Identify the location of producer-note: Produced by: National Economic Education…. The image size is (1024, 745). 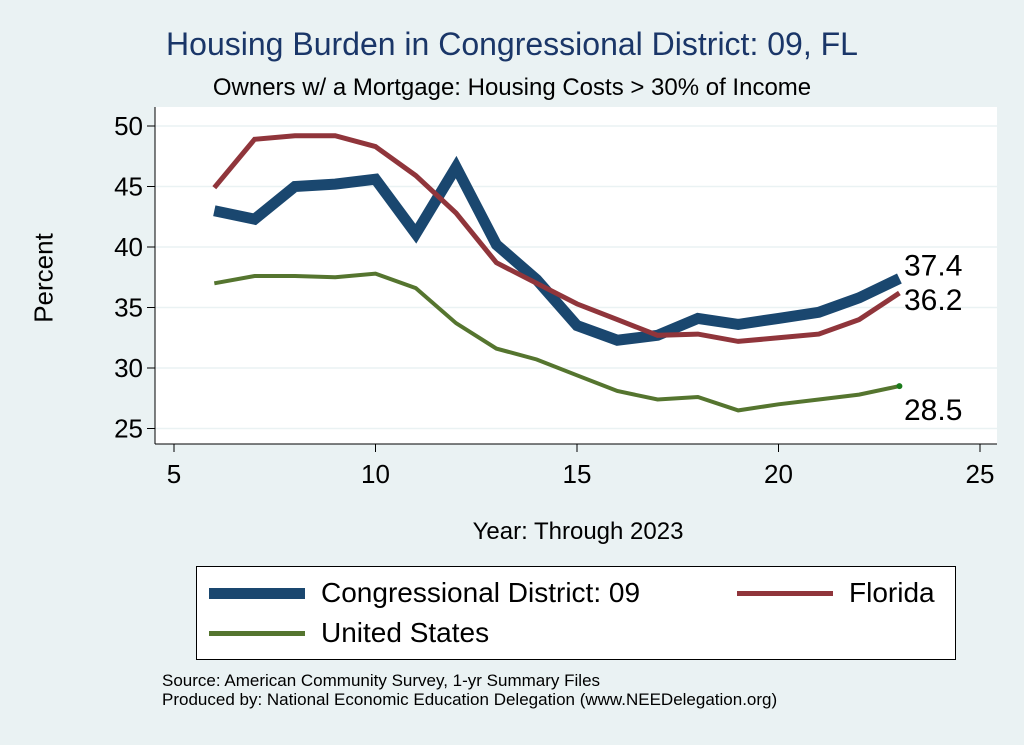
(470, 699).